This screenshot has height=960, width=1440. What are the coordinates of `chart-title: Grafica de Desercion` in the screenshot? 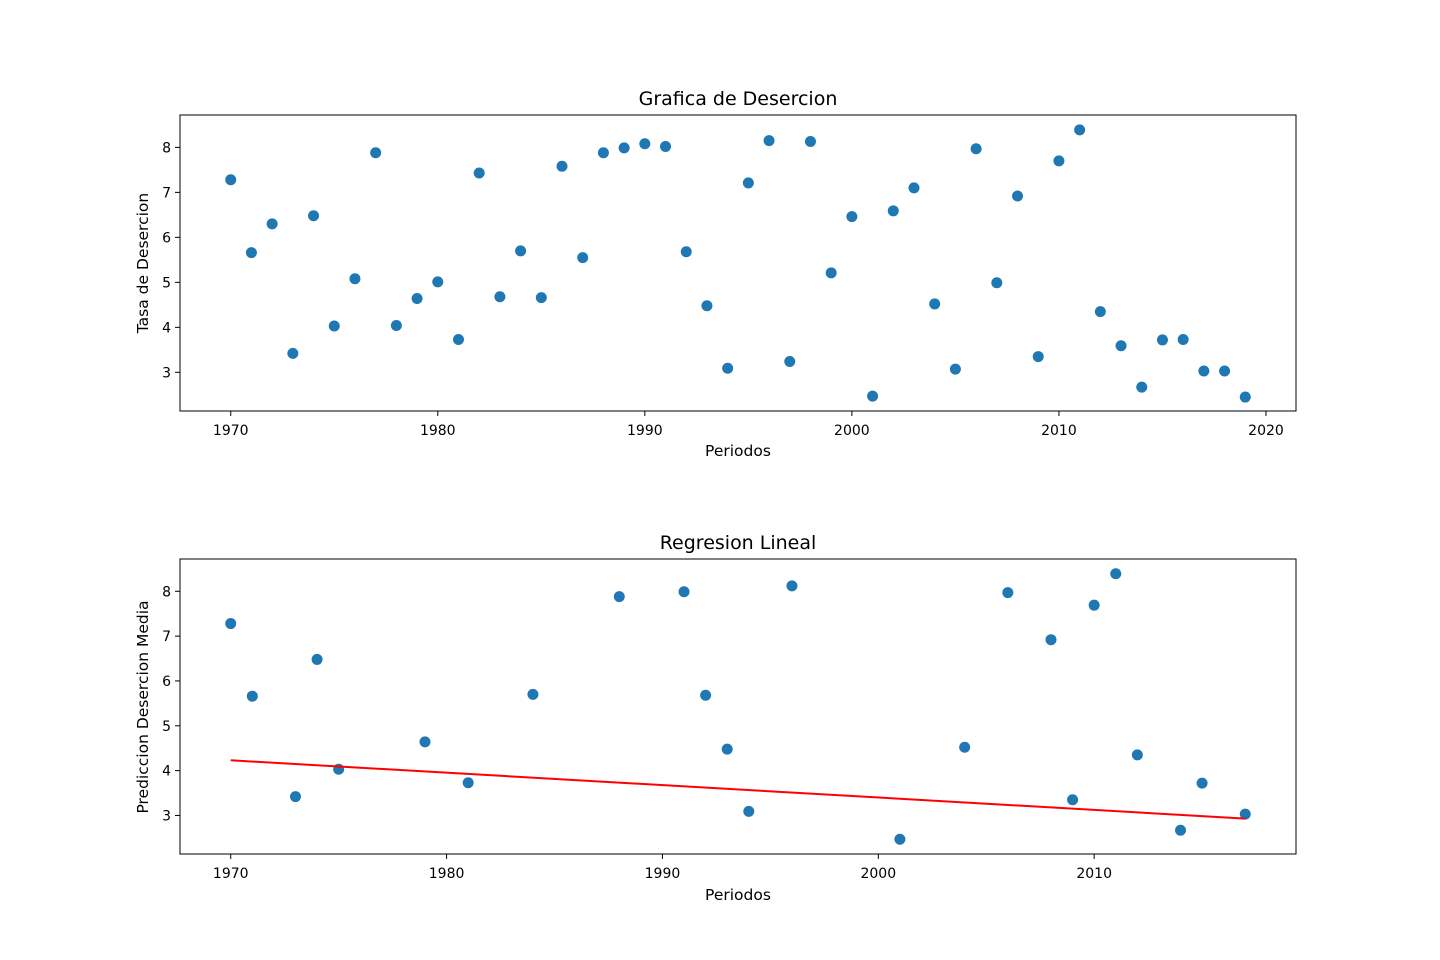 It's located at (738, 99).